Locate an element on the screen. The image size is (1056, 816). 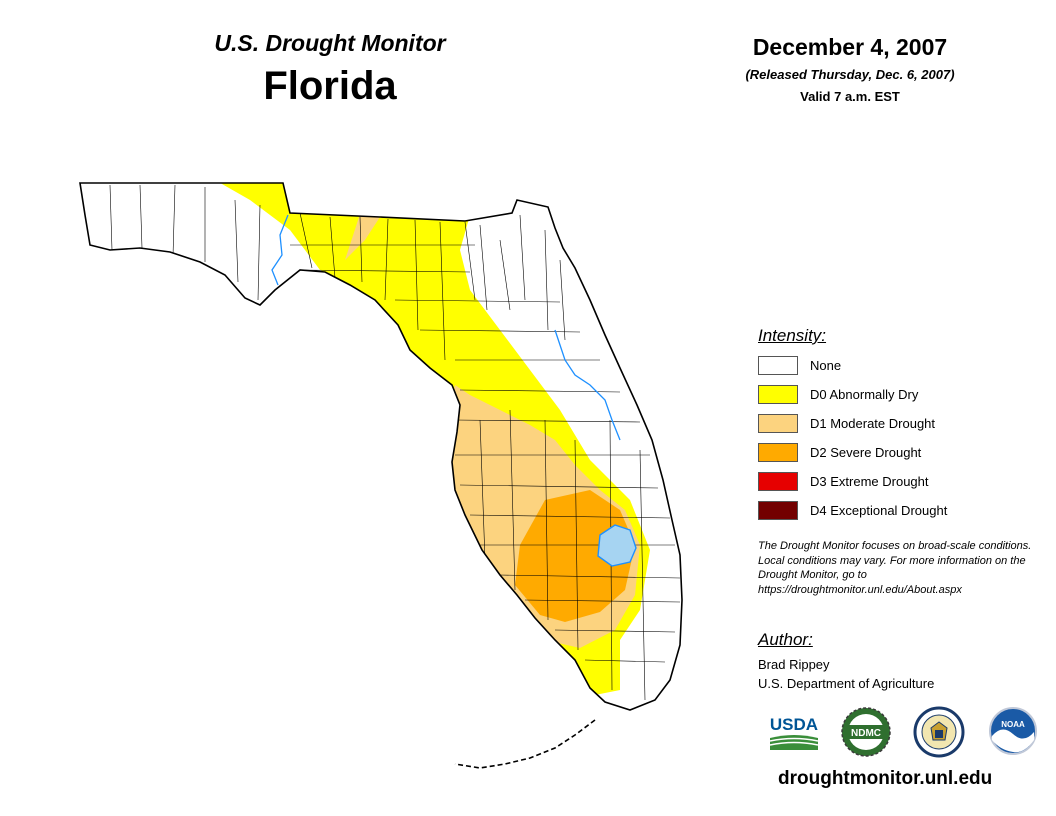
legend-label: D3 Extreme Drought is located at coordinates (869, 481).